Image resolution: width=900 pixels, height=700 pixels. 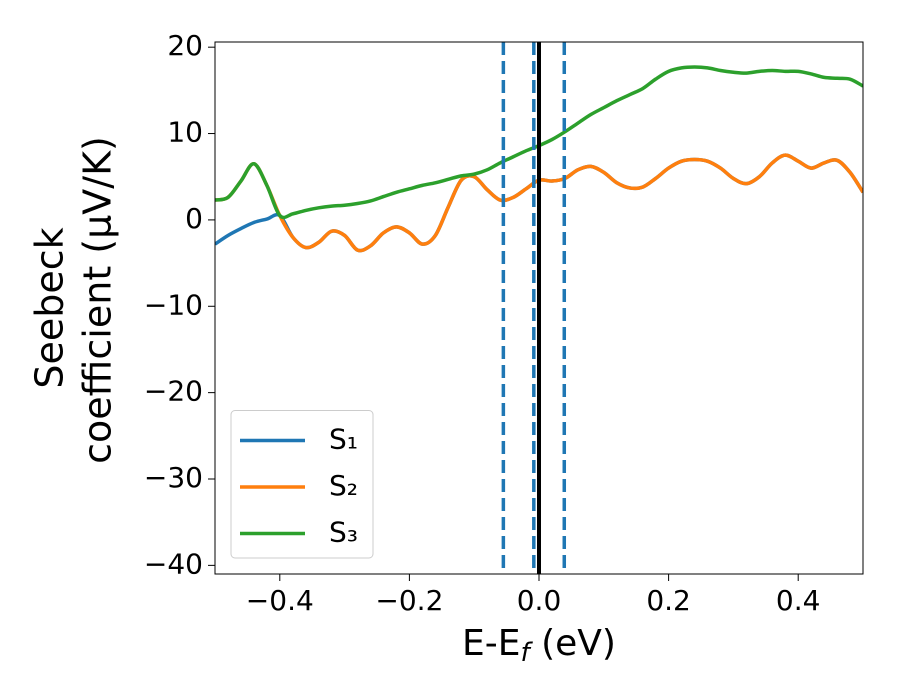 What do you see at coordinates (409, 600) in the screenshot?
I see `x-tick-label: −0.2` at bounding box center [409, 600].